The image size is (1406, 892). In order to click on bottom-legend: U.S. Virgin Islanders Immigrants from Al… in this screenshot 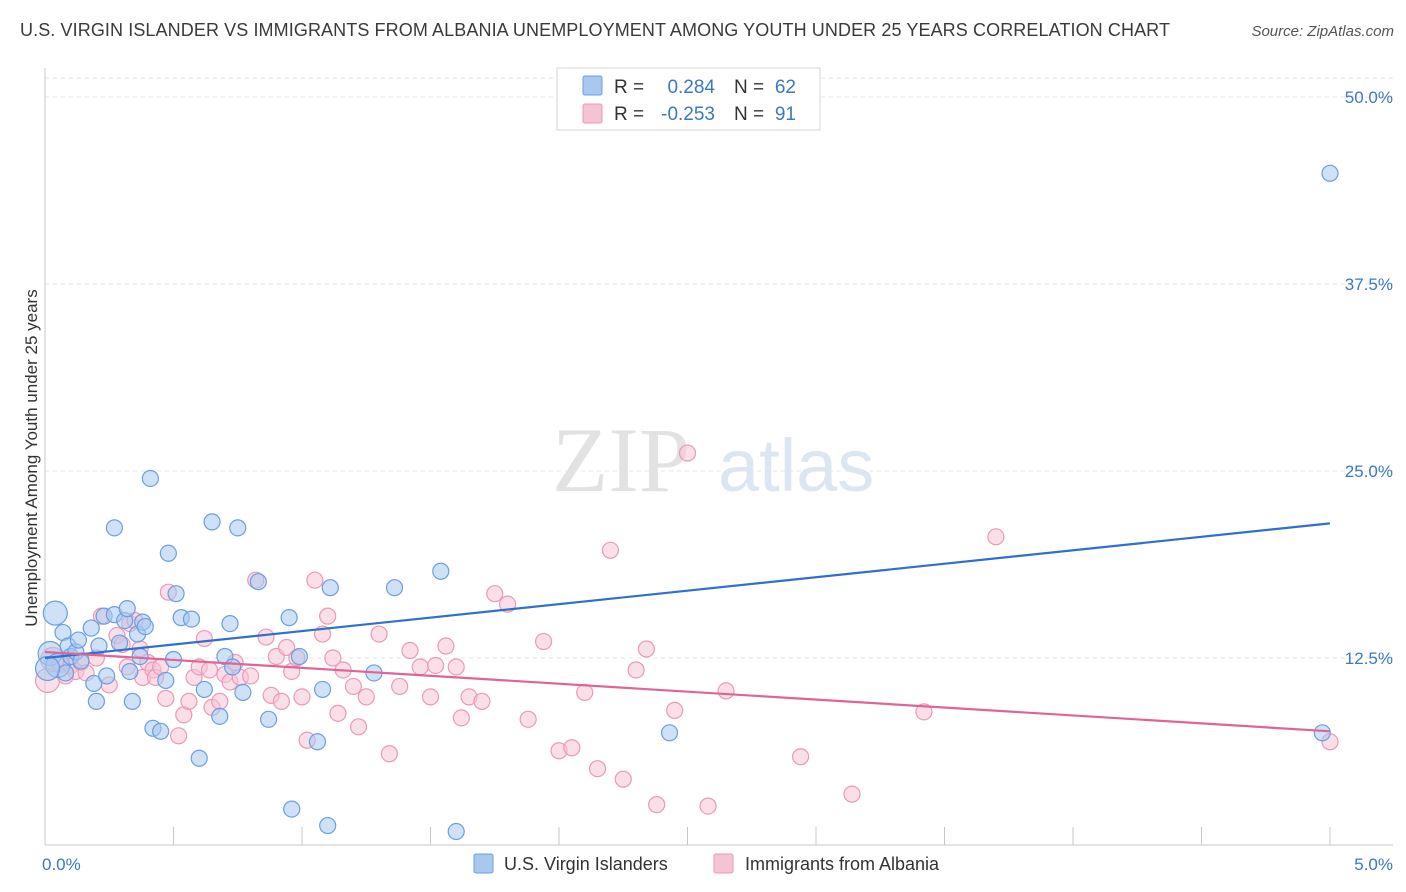, I will do `click(706, 863)`.